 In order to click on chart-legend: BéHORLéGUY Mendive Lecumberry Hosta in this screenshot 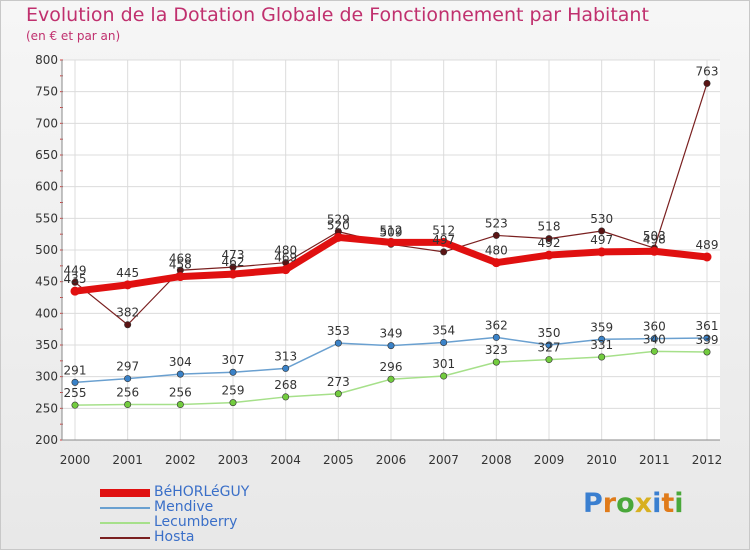, I will do `click(230, 515)`.